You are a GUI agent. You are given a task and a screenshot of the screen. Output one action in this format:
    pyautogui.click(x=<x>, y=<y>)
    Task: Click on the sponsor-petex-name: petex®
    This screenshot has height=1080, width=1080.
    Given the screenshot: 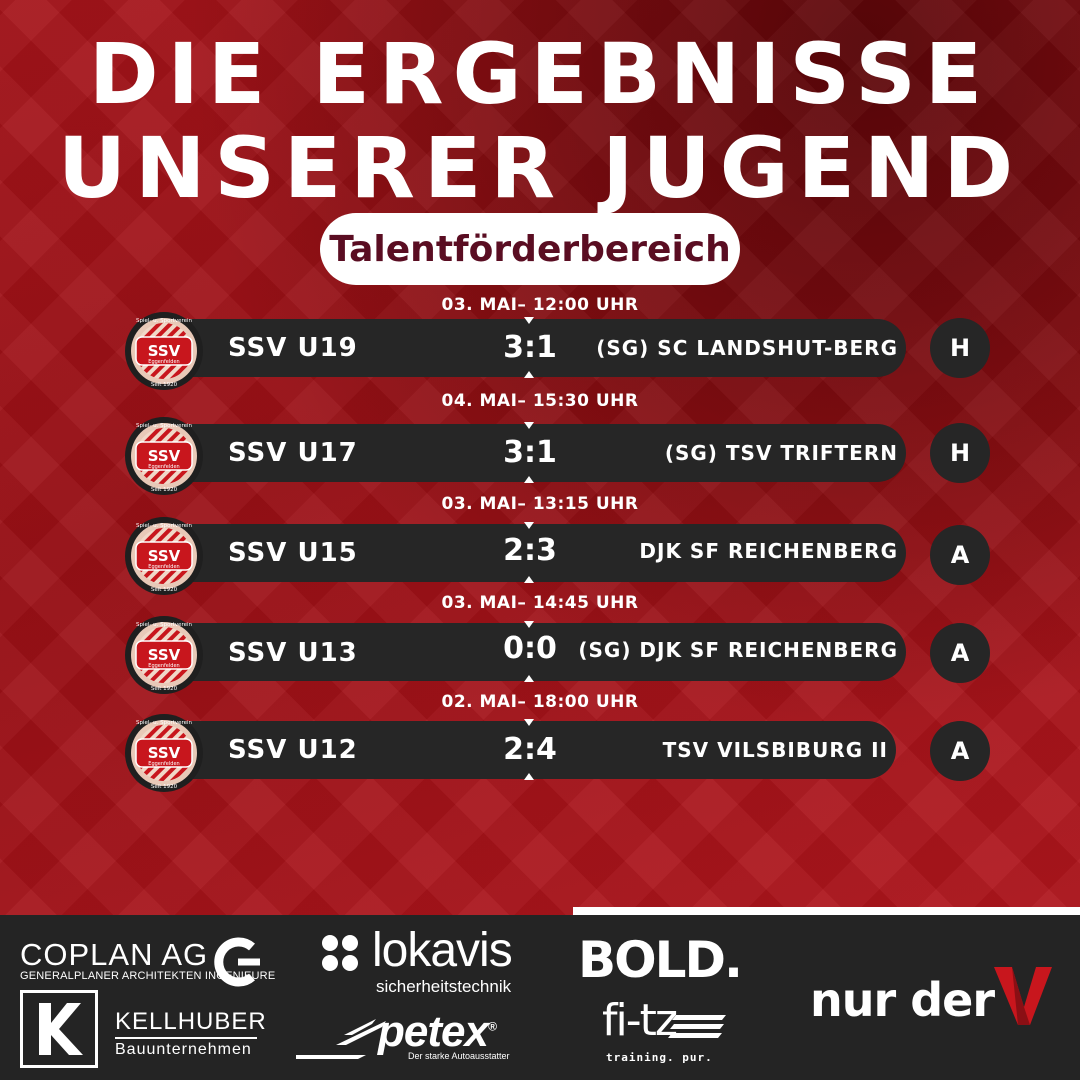 What is the action you would take?
    pyautogui.click(x=437, y=1031)
    